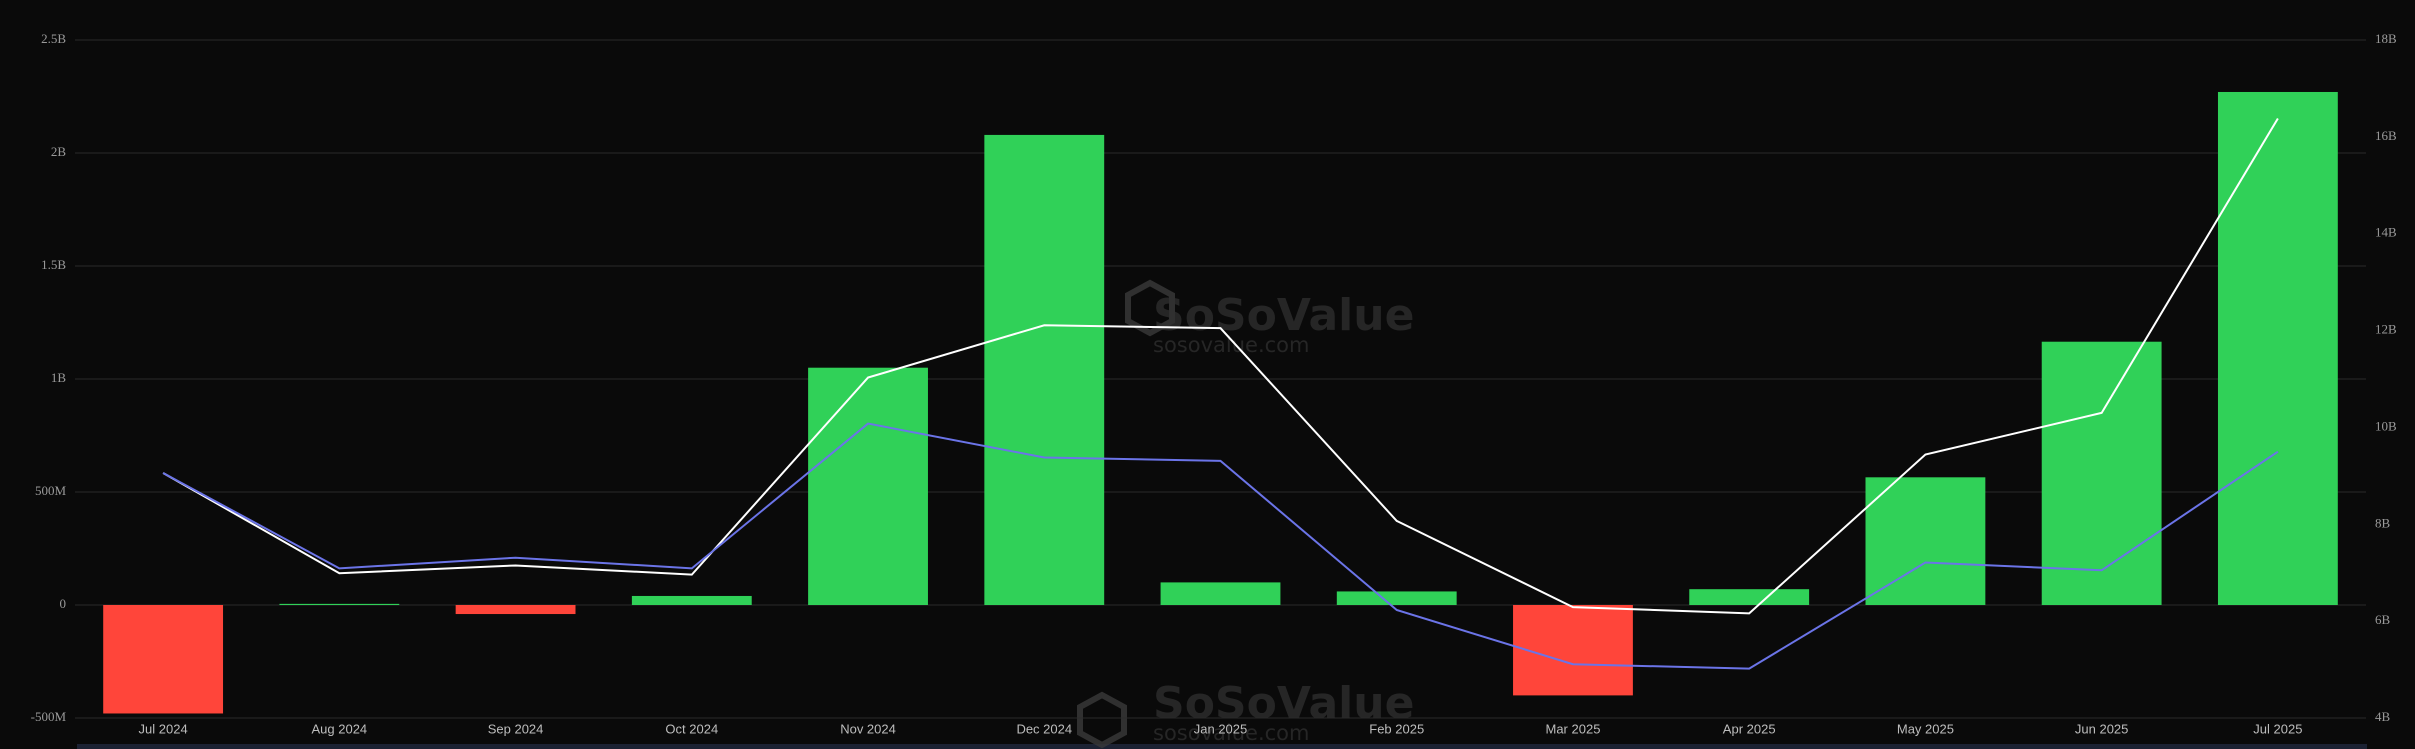 This screenshot has width=2415, height=749. Describe the element at coordinates (53, 264) in the screenshot. I see `y-tick-label: 1.5B` at that location.